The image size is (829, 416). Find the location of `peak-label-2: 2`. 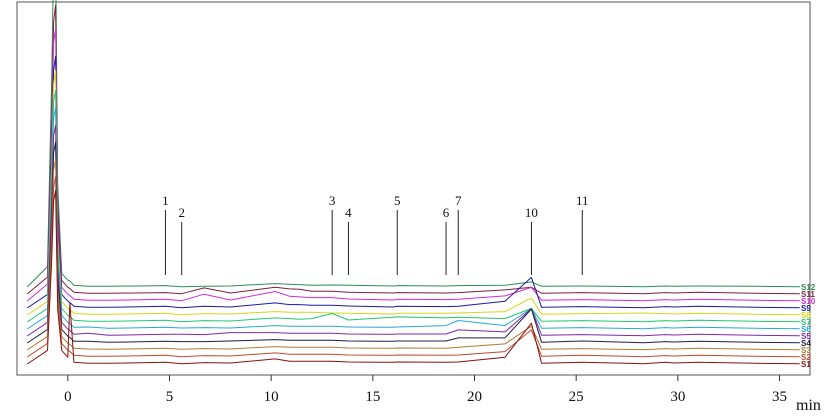

peak-label-2: 2 is located at coordinates (181, 212).